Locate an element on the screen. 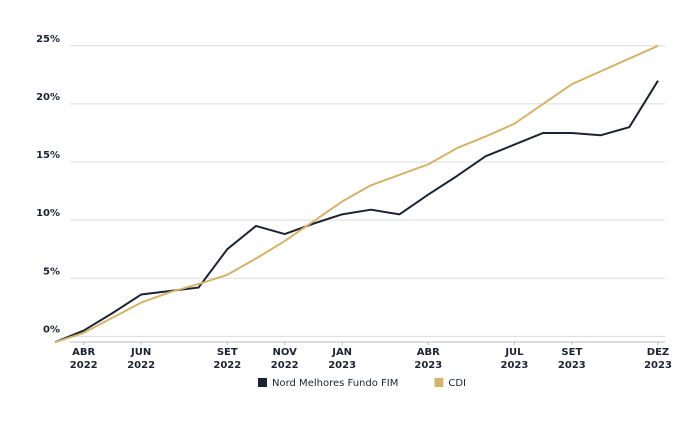  y-tick-label: 5% is located at coordinates (51, 271).